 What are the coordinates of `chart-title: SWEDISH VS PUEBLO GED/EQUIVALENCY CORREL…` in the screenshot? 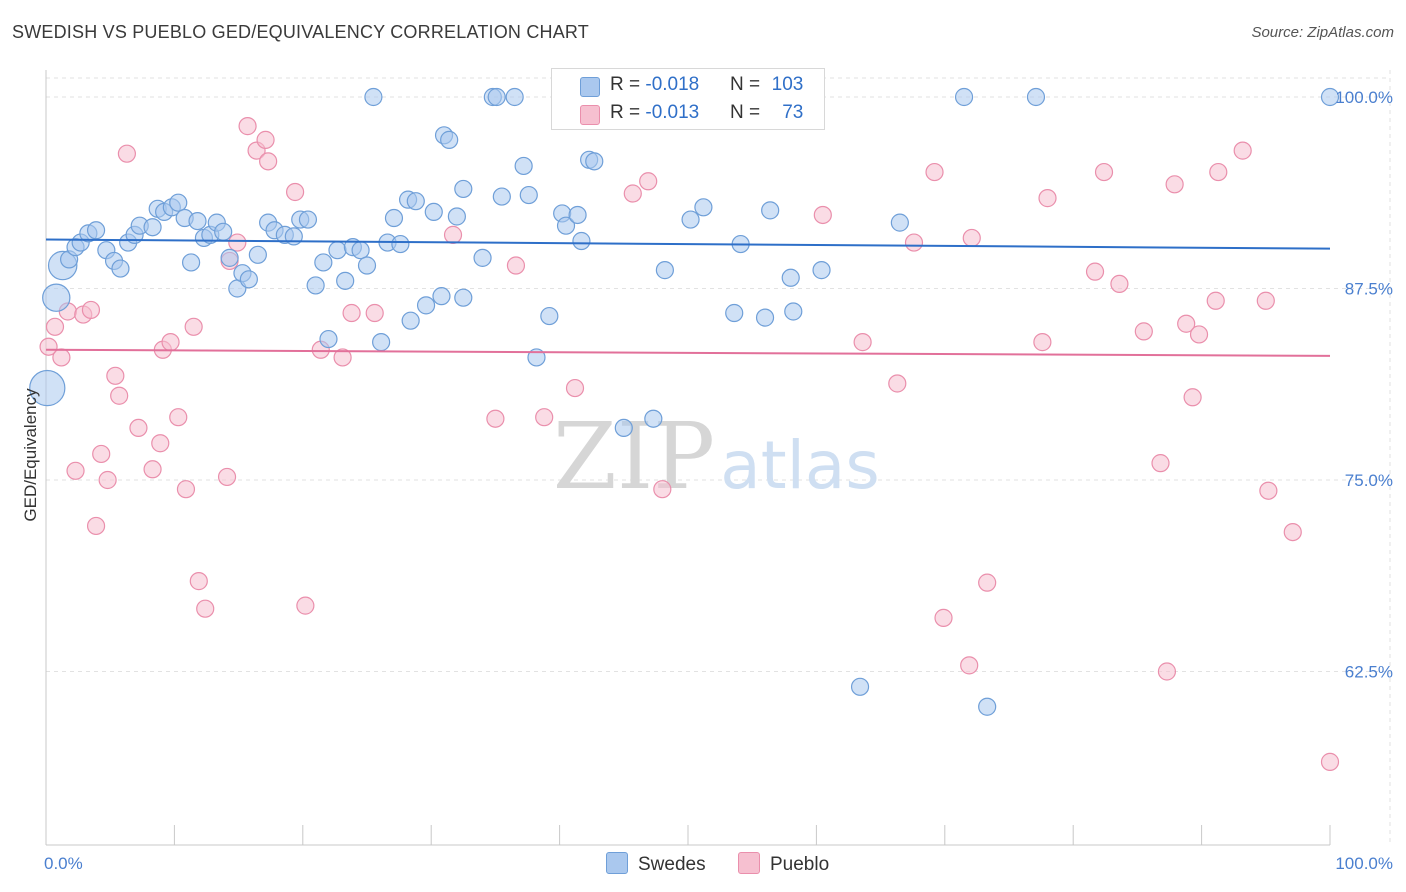 It's located at (300, 32).